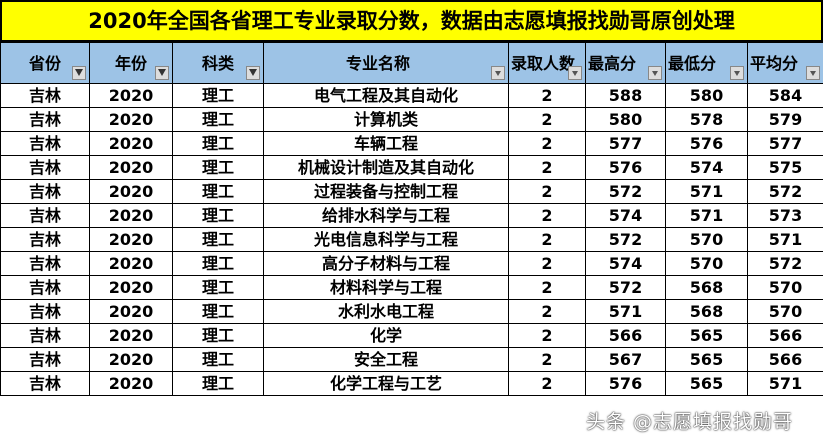 This screenshot has height=438, width=823. What do you see at coordinates (785, 215) in the screenshot?
I see `table-cell: 573` at bounding box center [785, 215].